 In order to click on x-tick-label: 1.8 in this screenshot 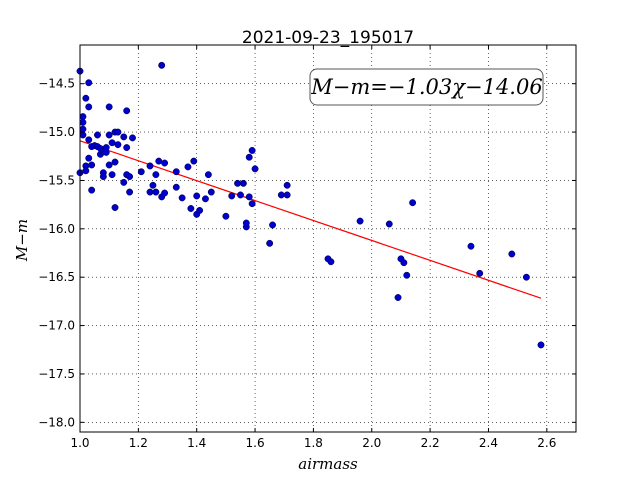, I will do `click(313, 443)`.